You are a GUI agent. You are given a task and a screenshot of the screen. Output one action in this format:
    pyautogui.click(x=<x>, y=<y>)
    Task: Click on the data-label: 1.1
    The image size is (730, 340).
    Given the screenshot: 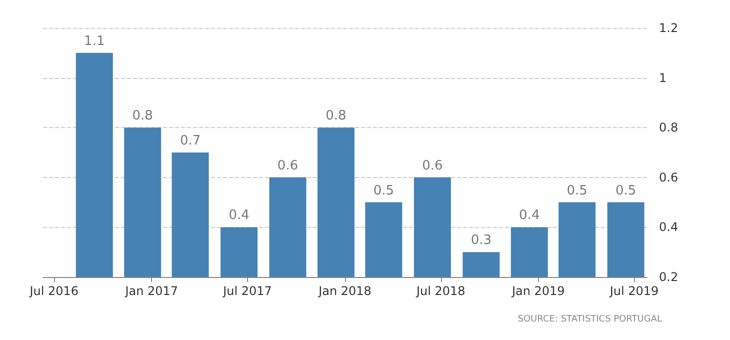 What is the action you would take?
    pyautogui.click(x=94, y=41)
    